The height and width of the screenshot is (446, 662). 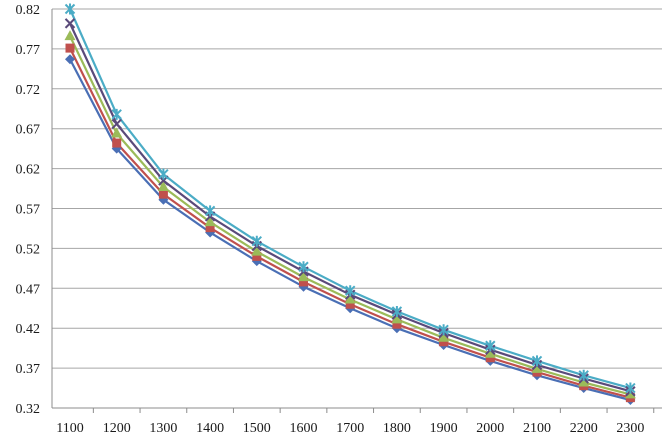 I want to click on x-tick-label: 1400, so click(x=210, y=428).